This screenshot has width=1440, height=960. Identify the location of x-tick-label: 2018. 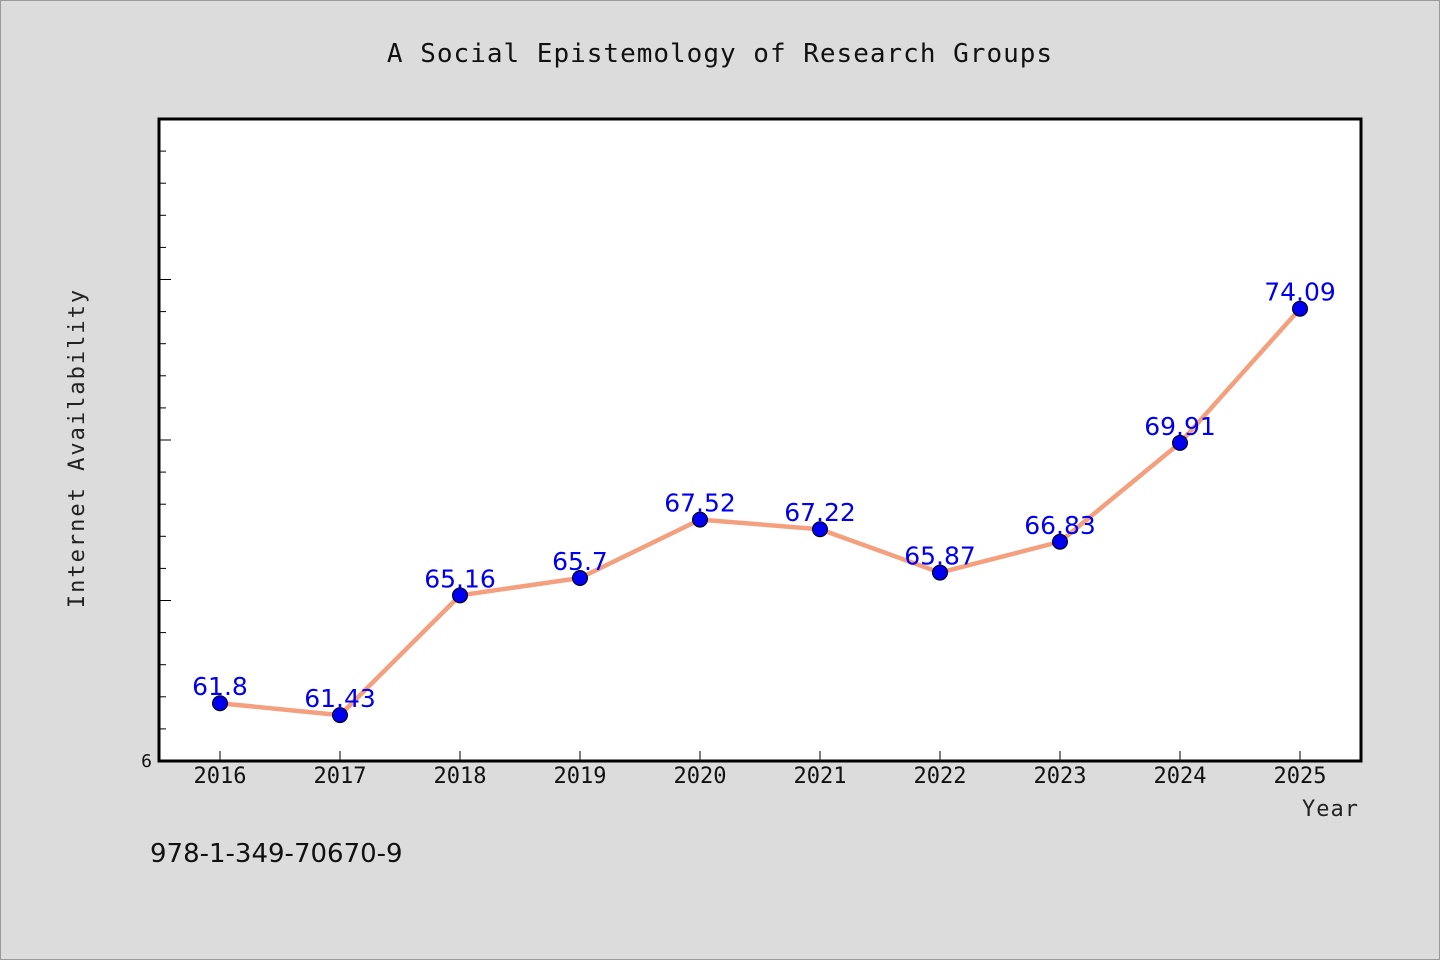
(460, 776).